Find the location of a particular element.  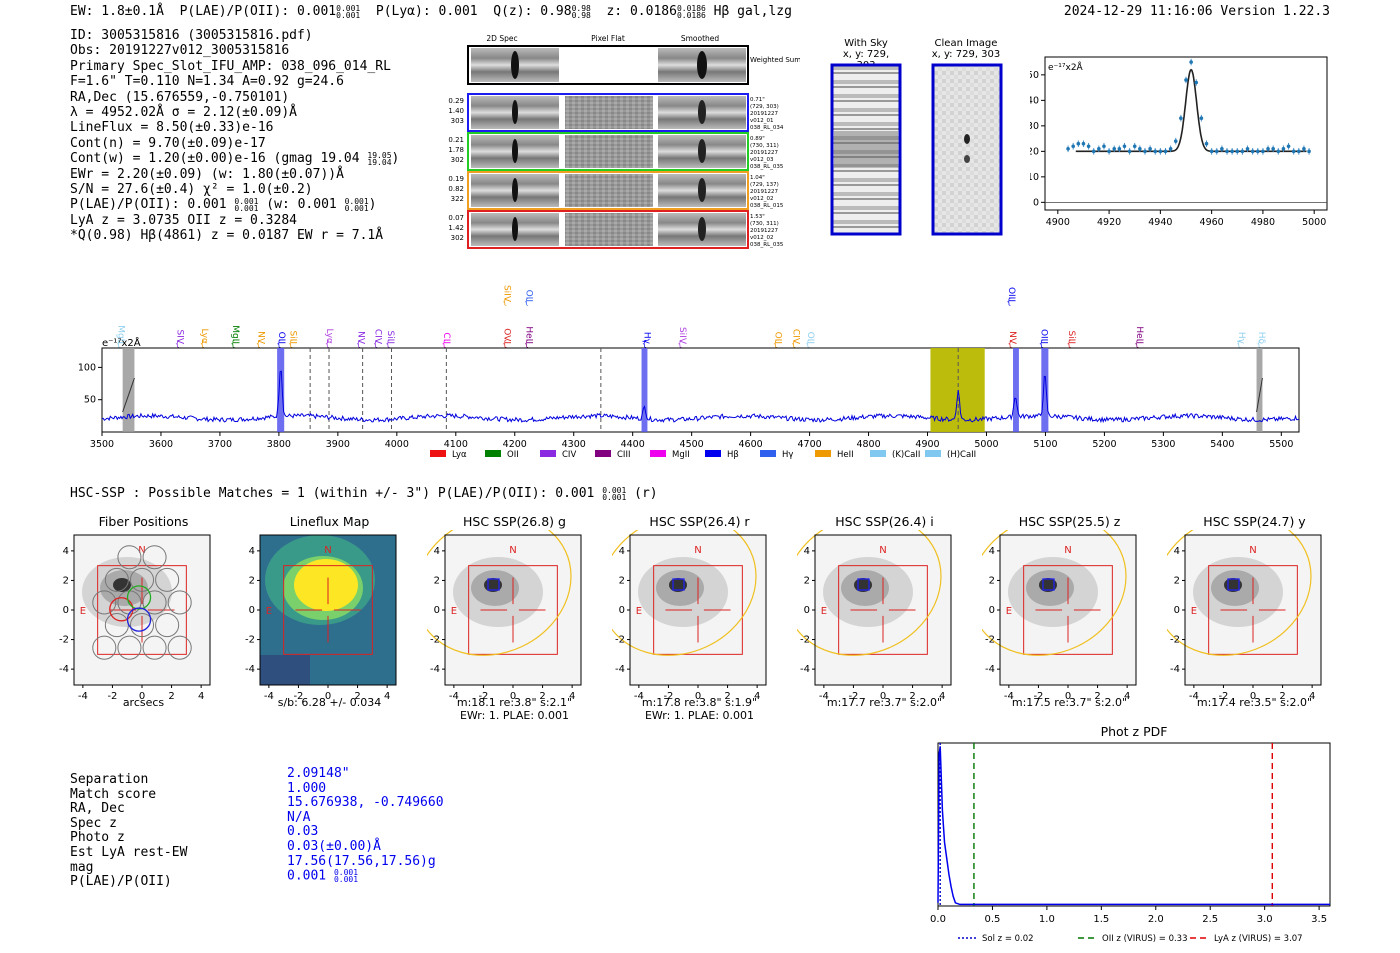

panel-xtick-label: 2 is located at coordinates (1097, 696).